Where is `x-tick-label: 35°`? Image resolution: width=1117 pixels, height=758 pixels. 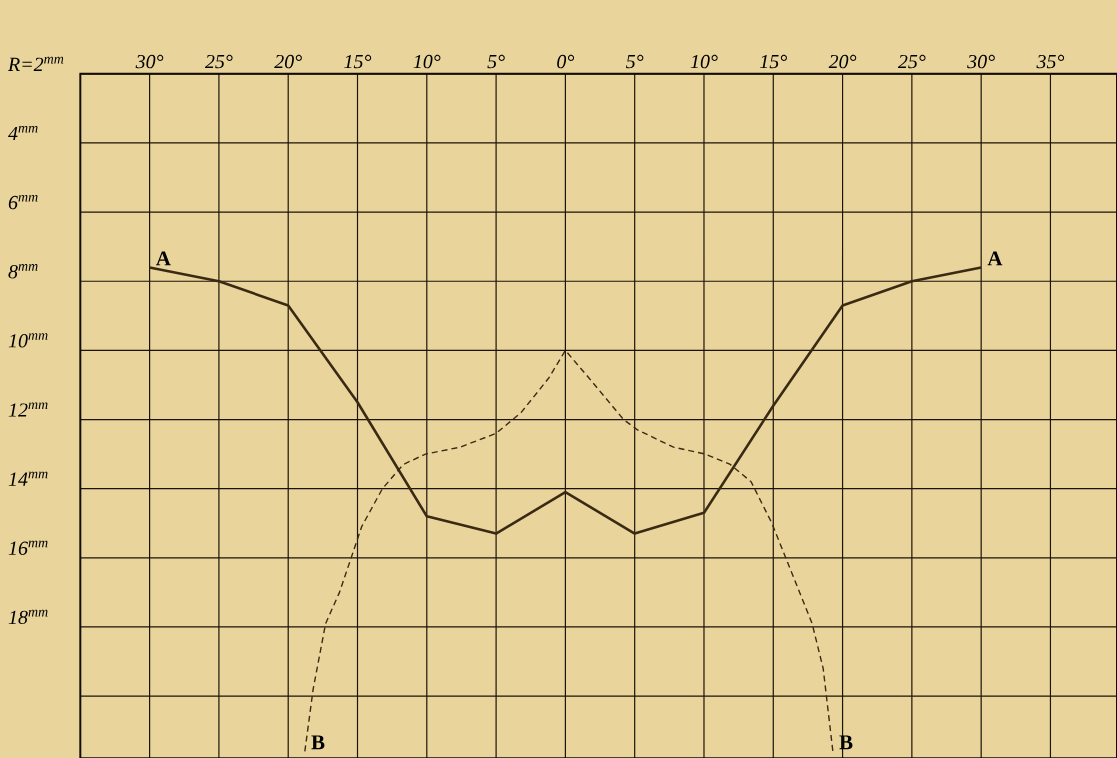
x-tick-label: 35° is located at coordinates (1050, 61).